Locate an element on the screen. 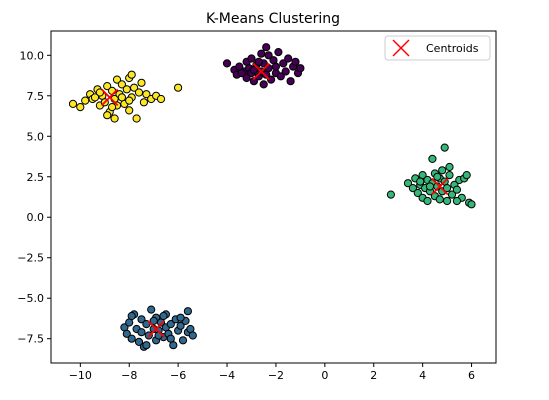 The image size is (549, 400). legend-label-centroids: Centroids is located at coordinates (452, 48).